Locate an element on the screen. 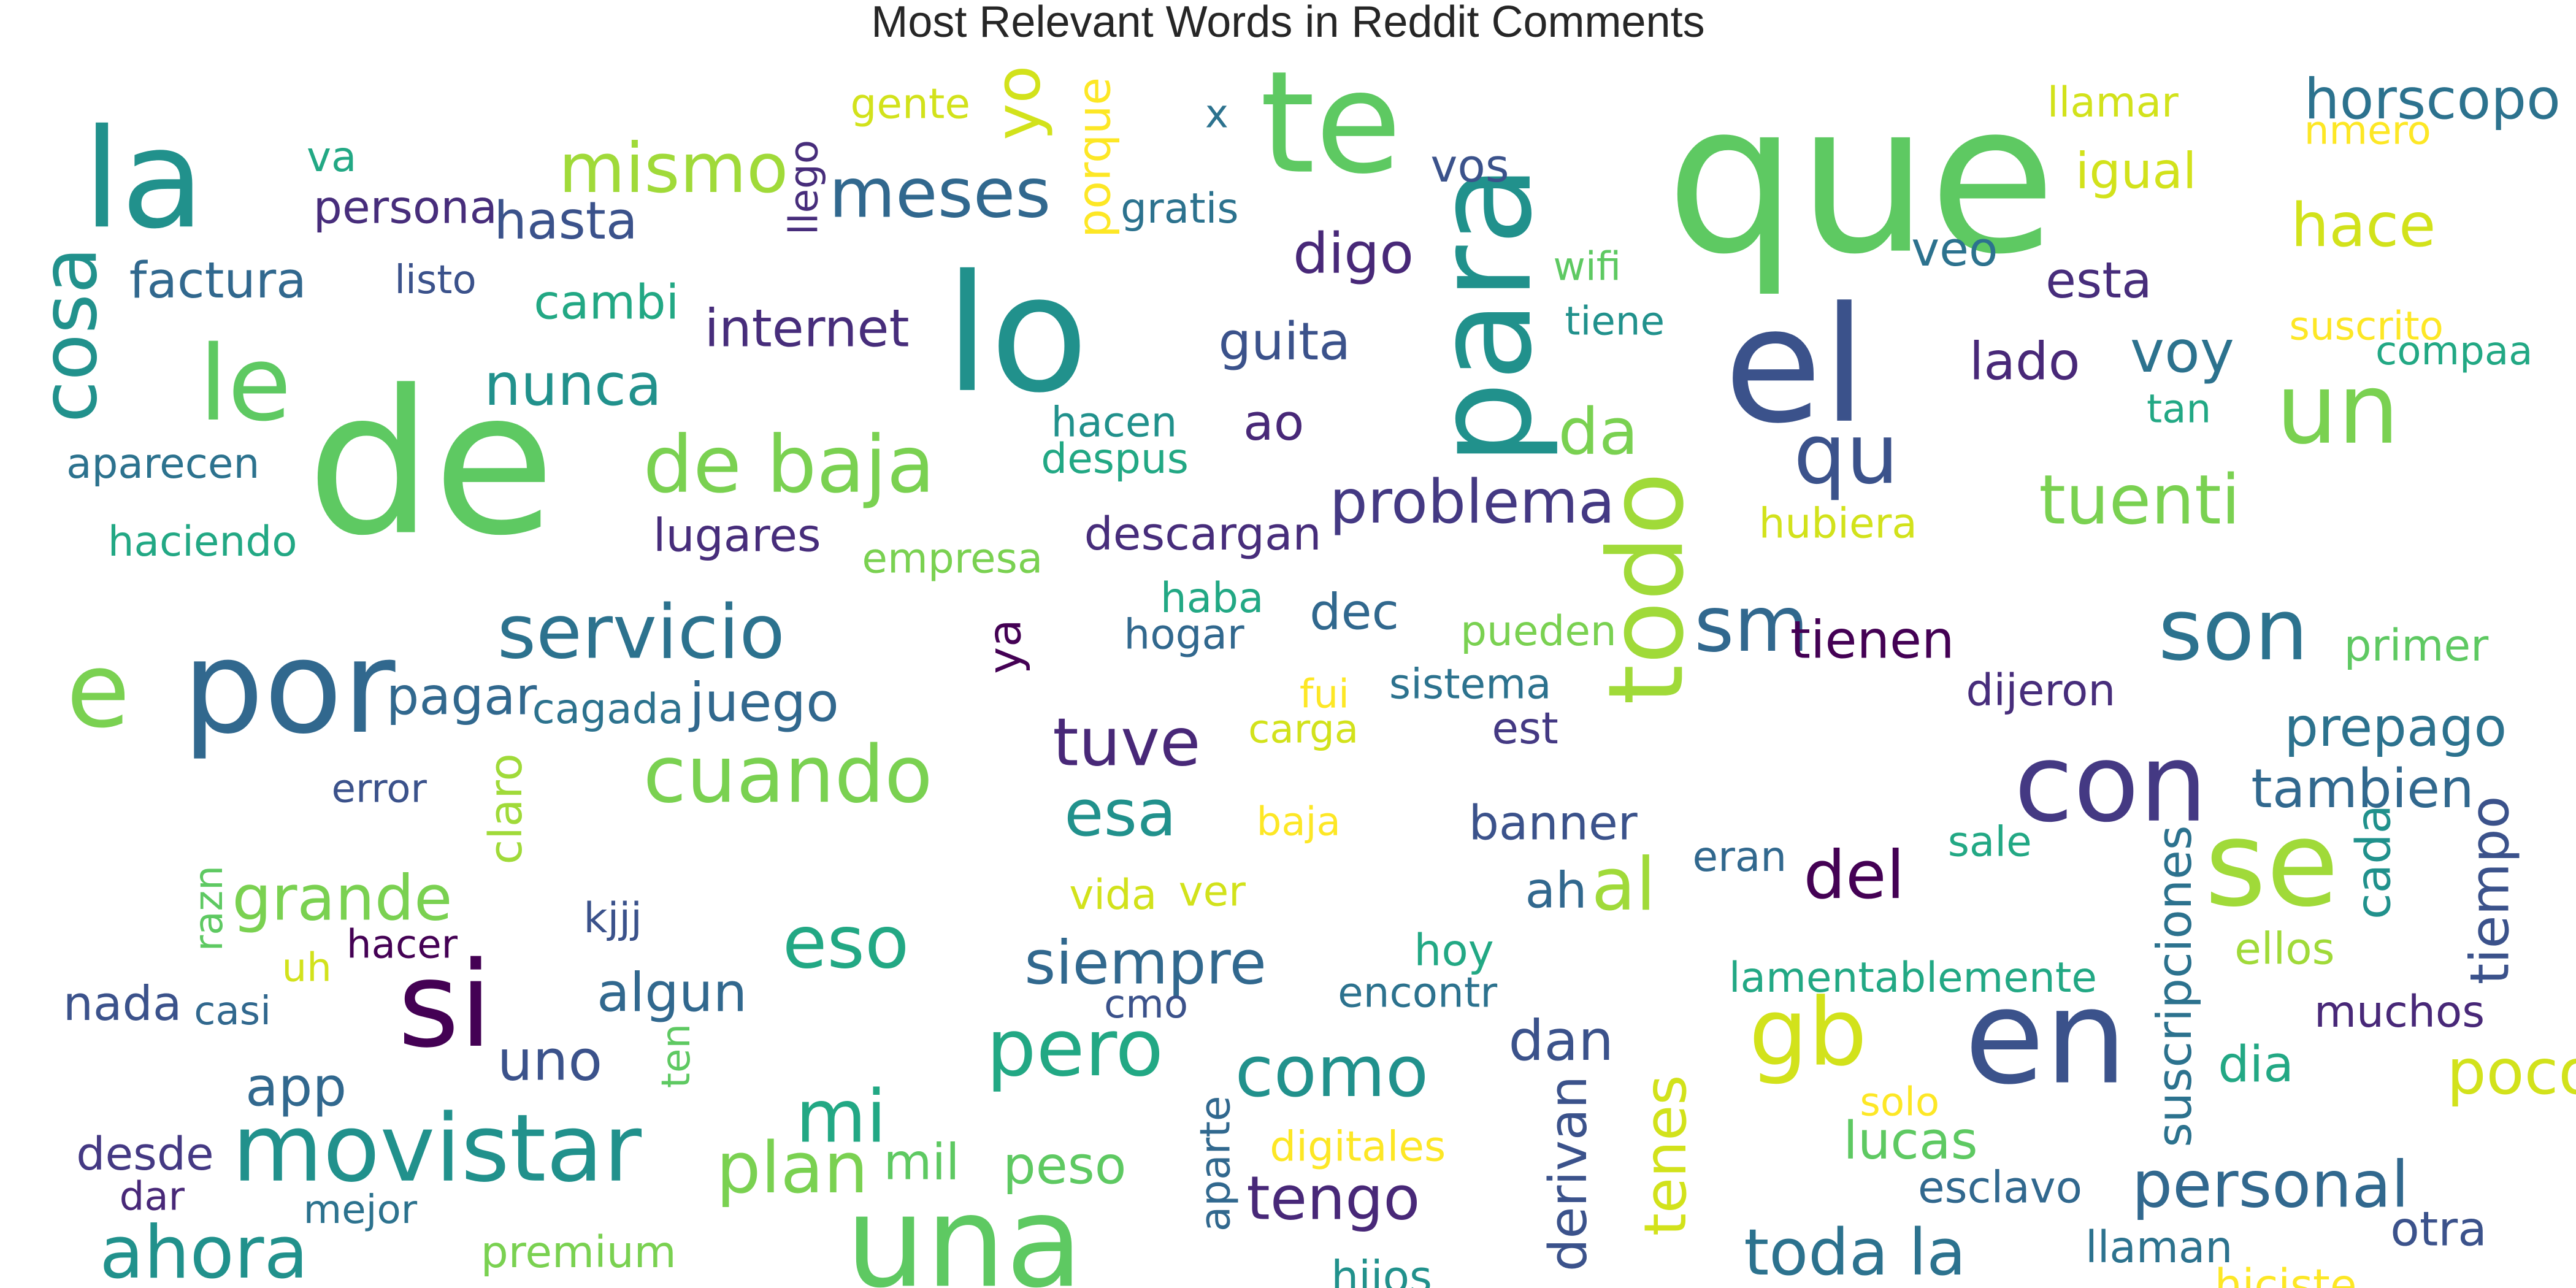 This screenshot has width=2576, height=1288. word-movistar: movistar is located at coordinates (437, 1148).